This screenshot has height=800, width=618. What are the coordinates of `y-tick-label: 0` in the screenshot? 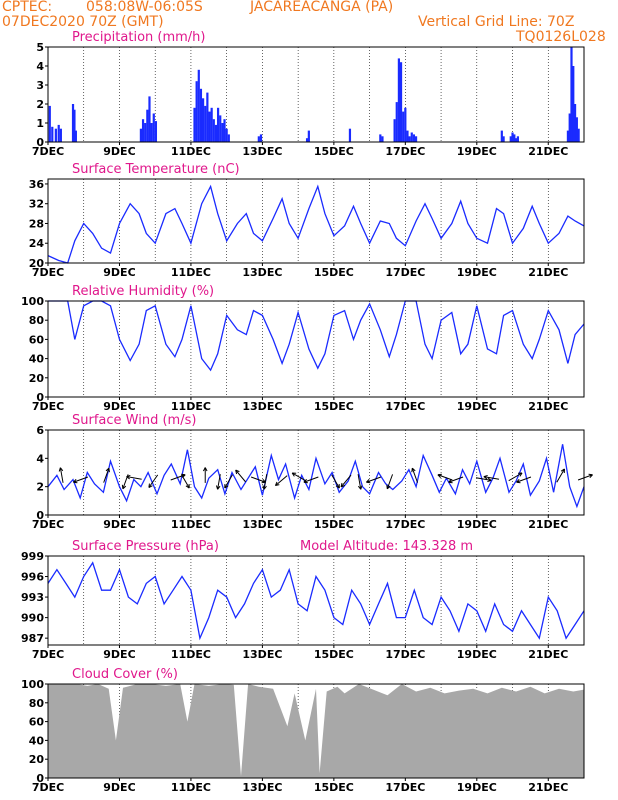 It's located at (40, 515).